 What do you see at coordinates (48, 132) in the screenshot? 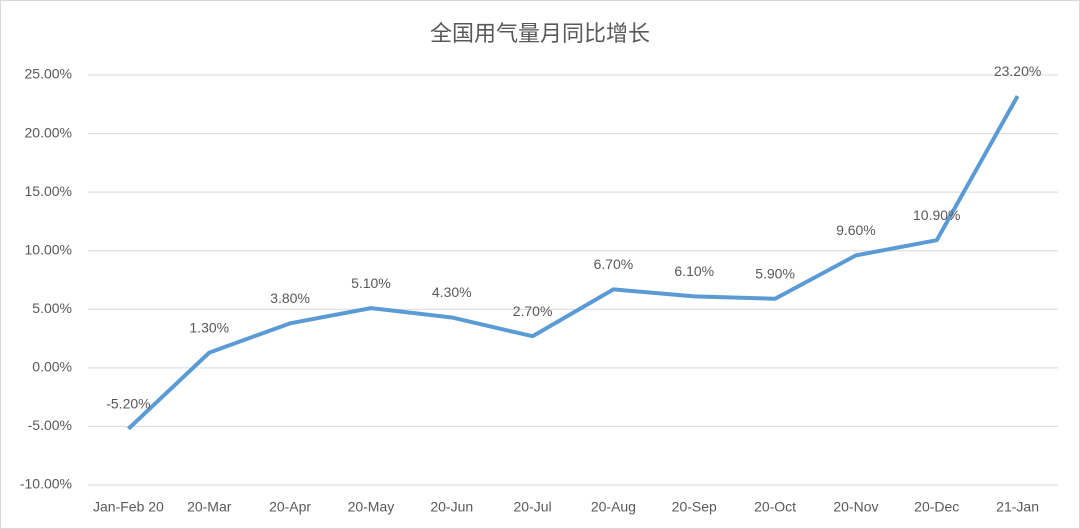
I see `y-tick-label: 20.00%` at bounding box center [48, 132].